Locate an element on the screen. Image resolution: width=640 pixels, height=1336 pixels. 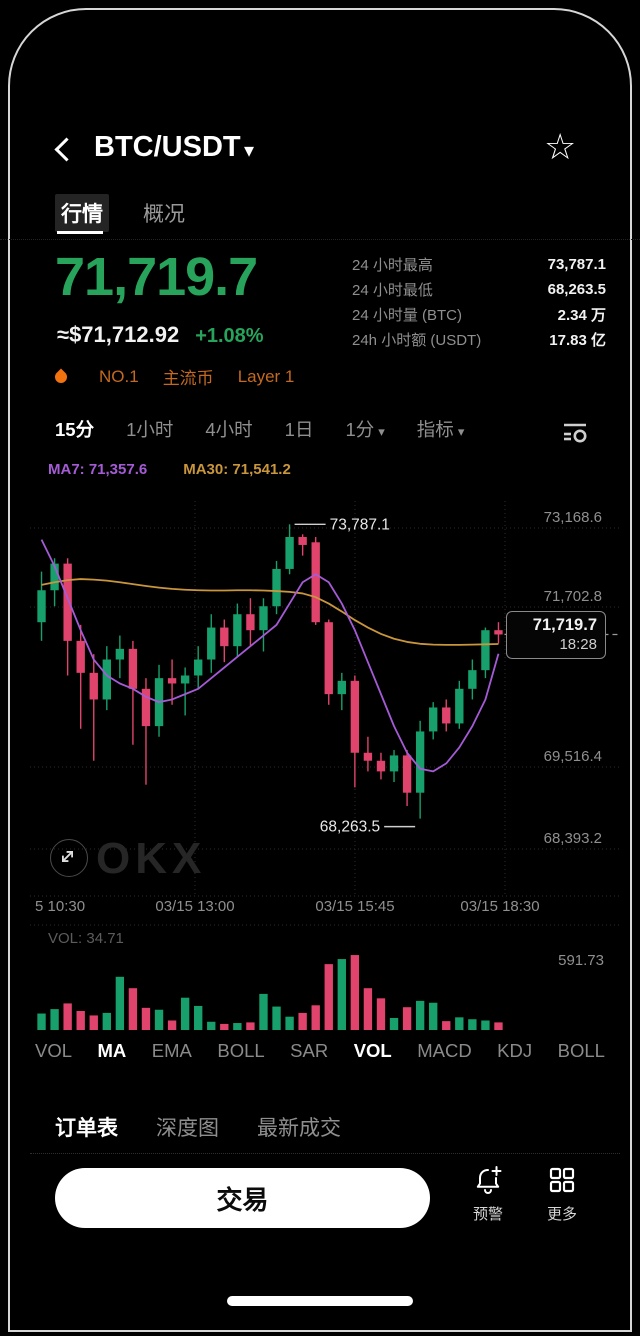
stat-value: 17.83 亿 is located at coordinates (577, 340).